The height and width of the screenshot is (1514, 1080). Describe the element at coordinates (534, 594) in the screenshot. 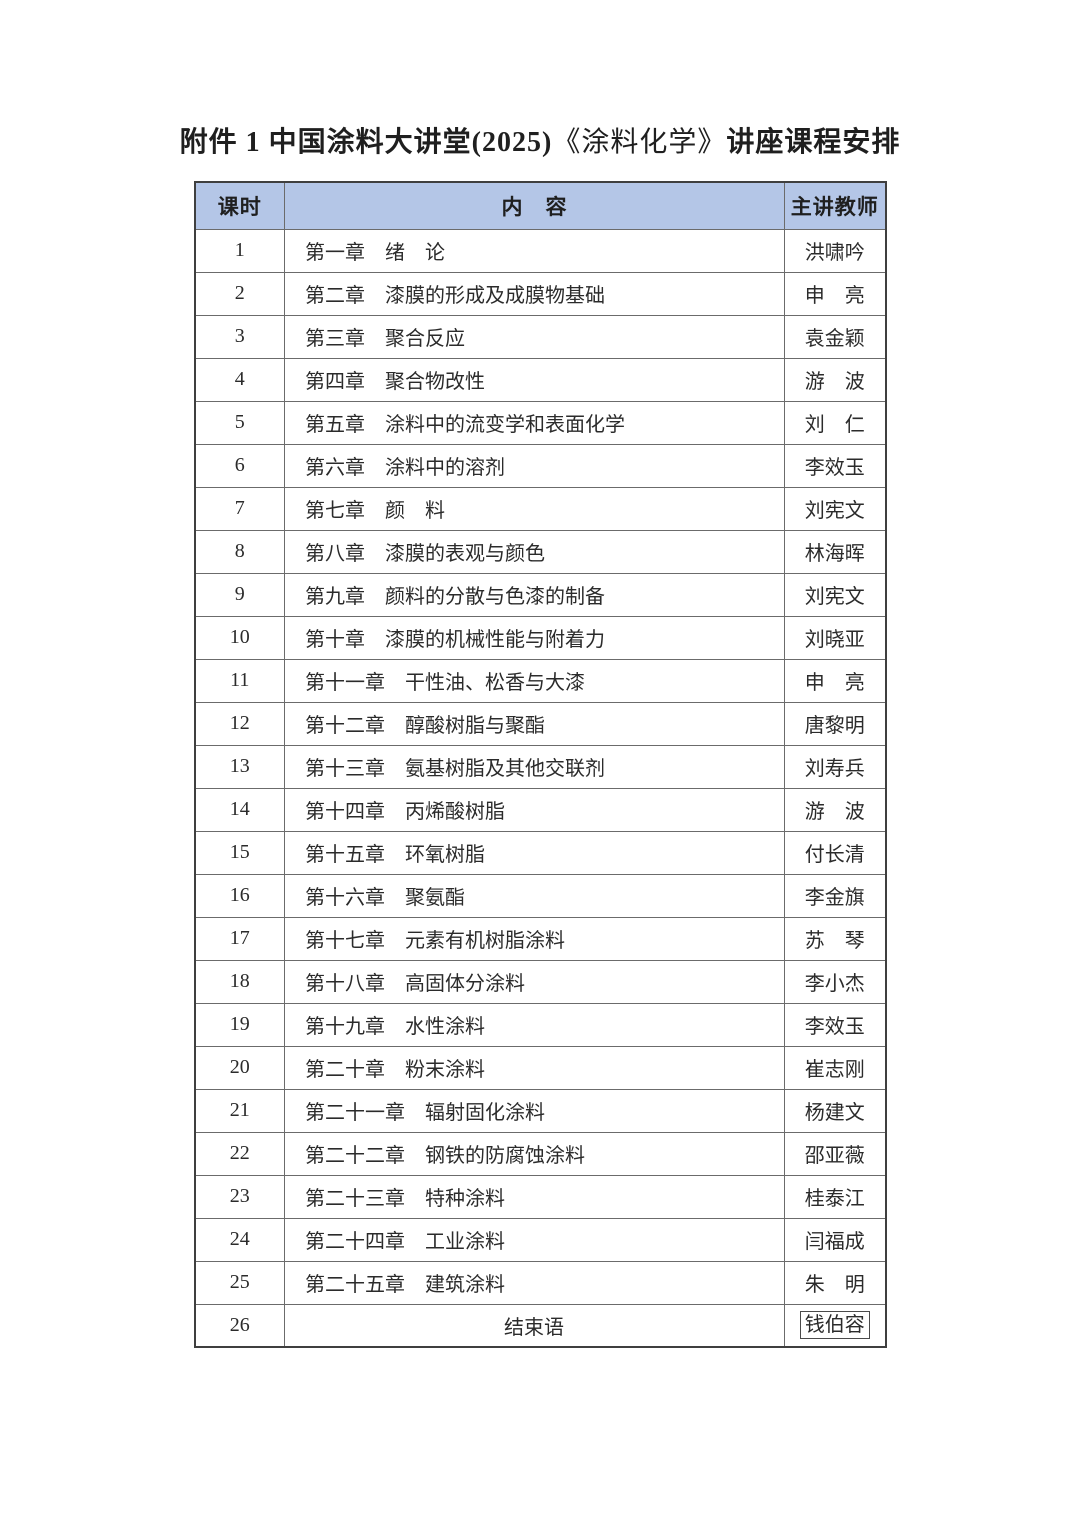

I see `cell-content: 第九章 颜料的分散与色漆的制备` at that location.